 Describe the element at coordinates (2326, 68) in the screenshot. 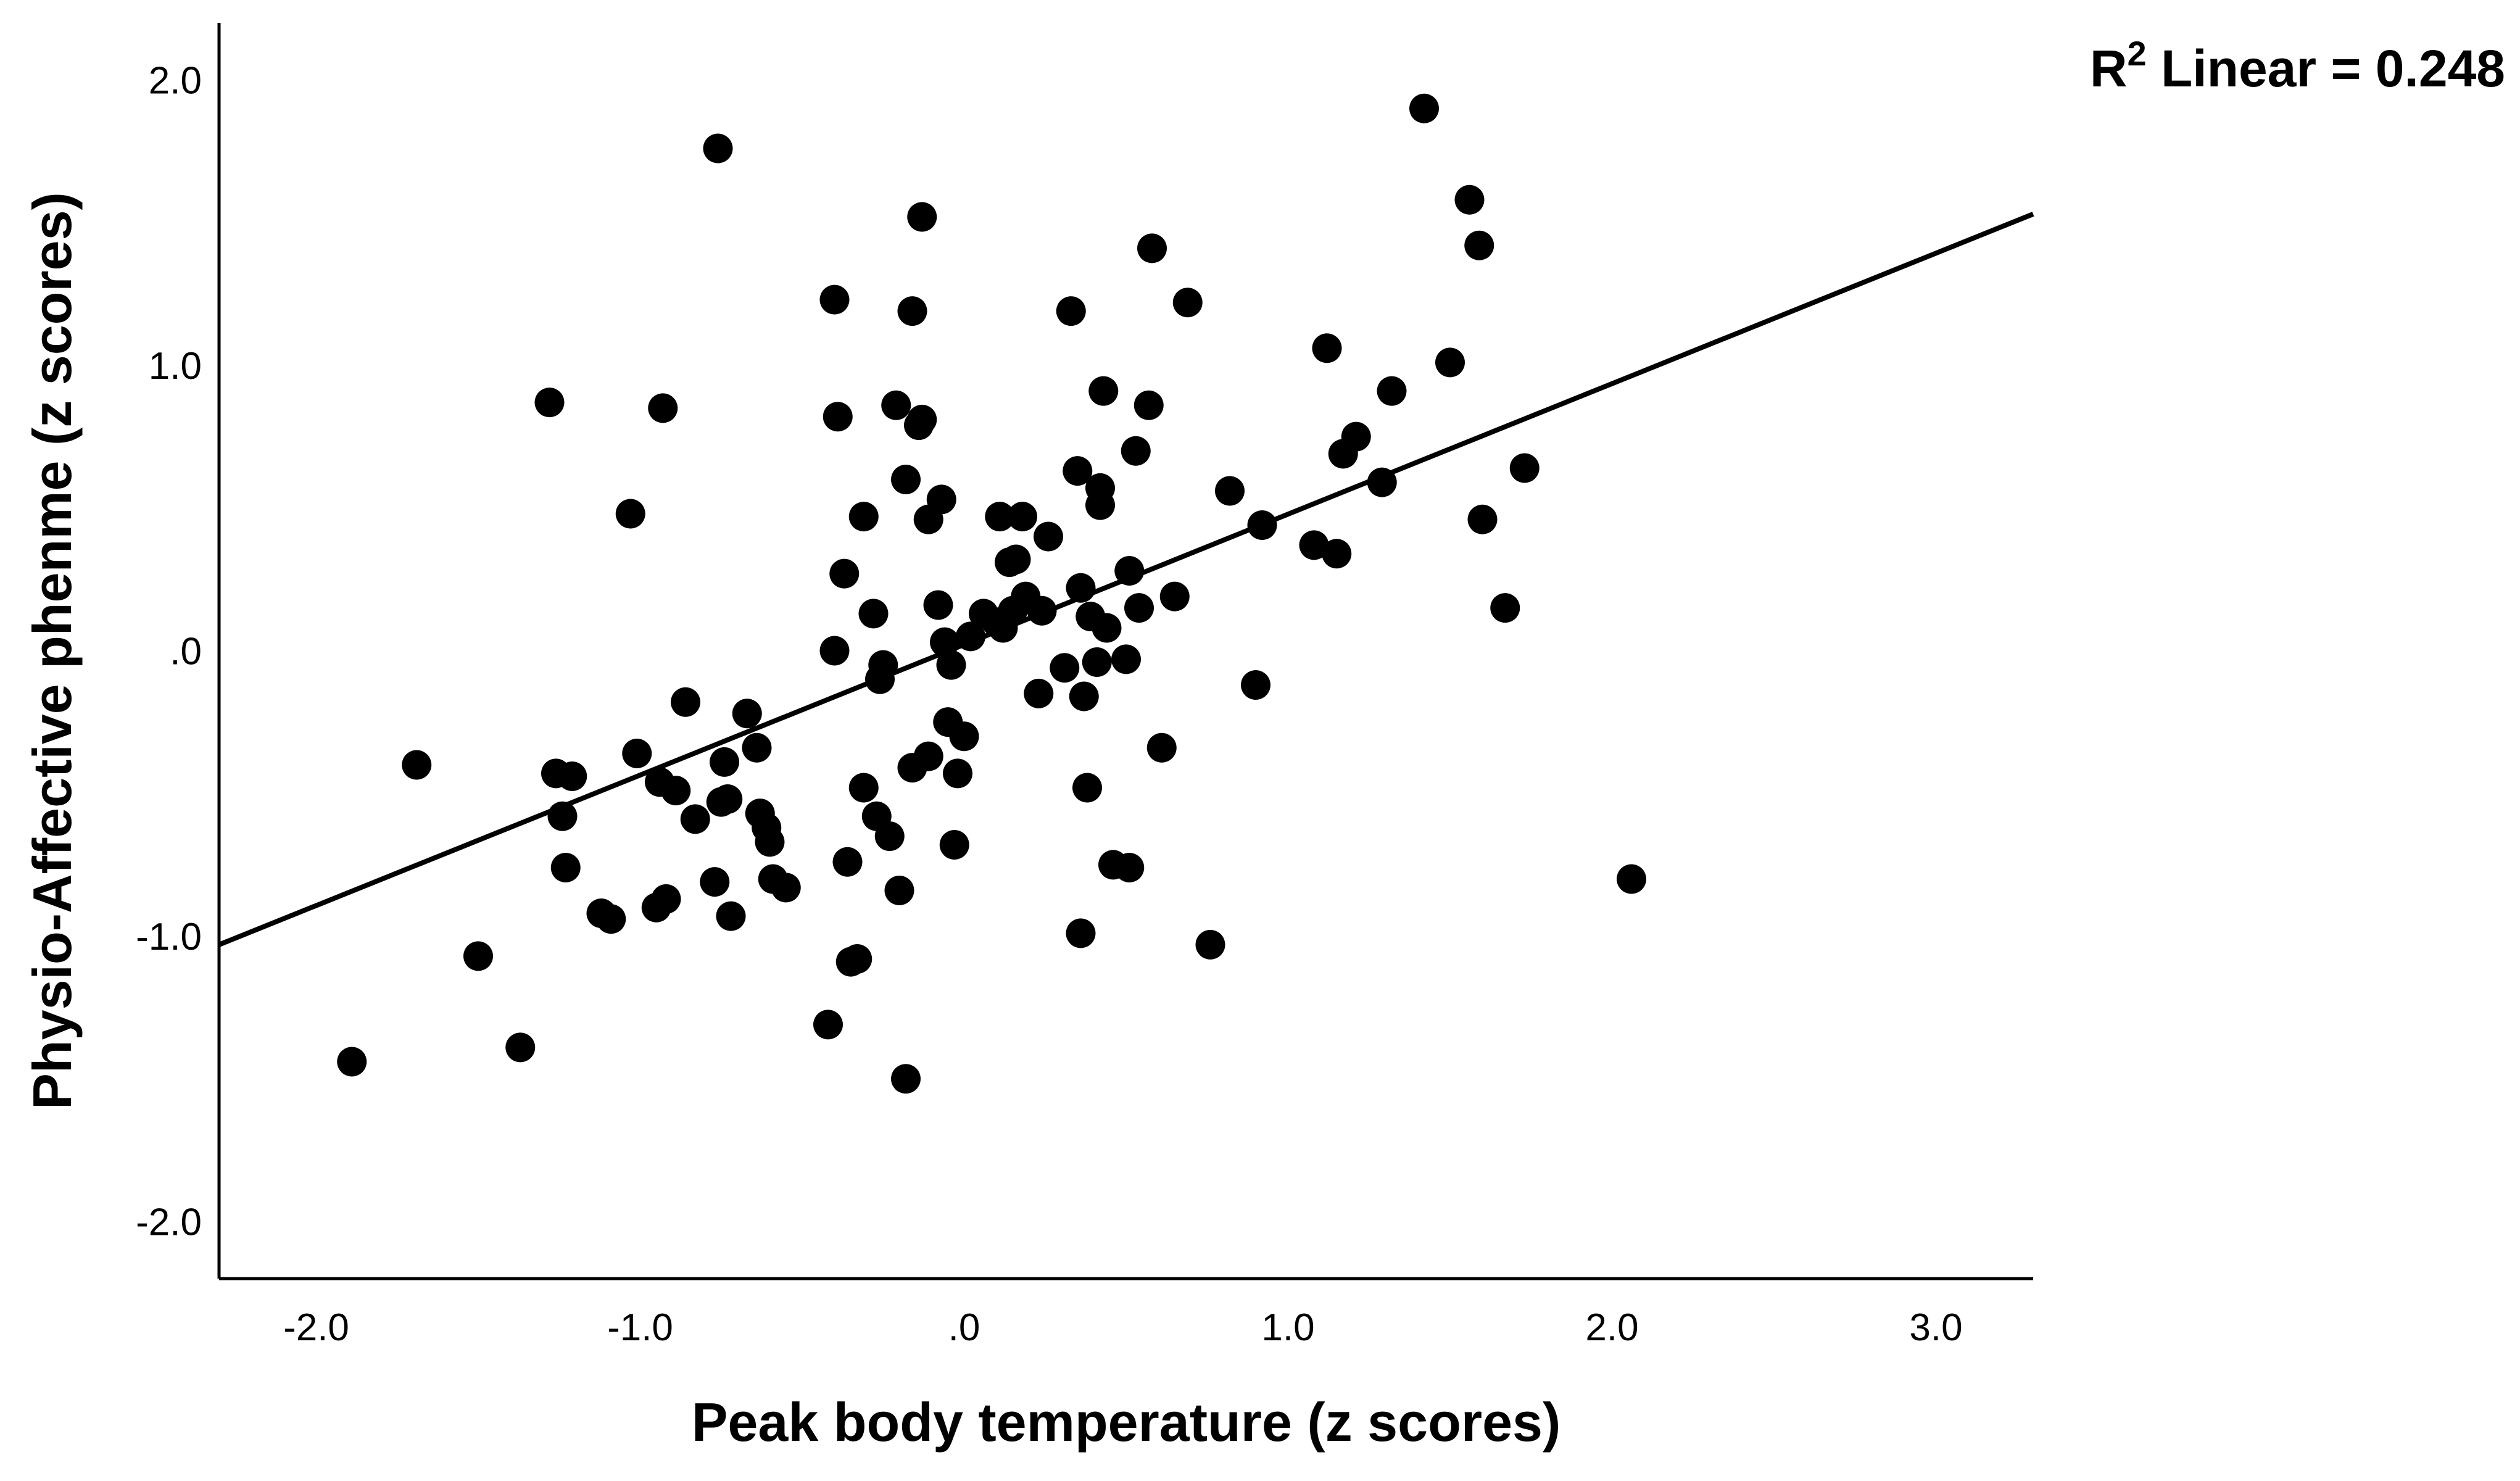

I see `r-squared-value: Linear = 0.248` at that location.